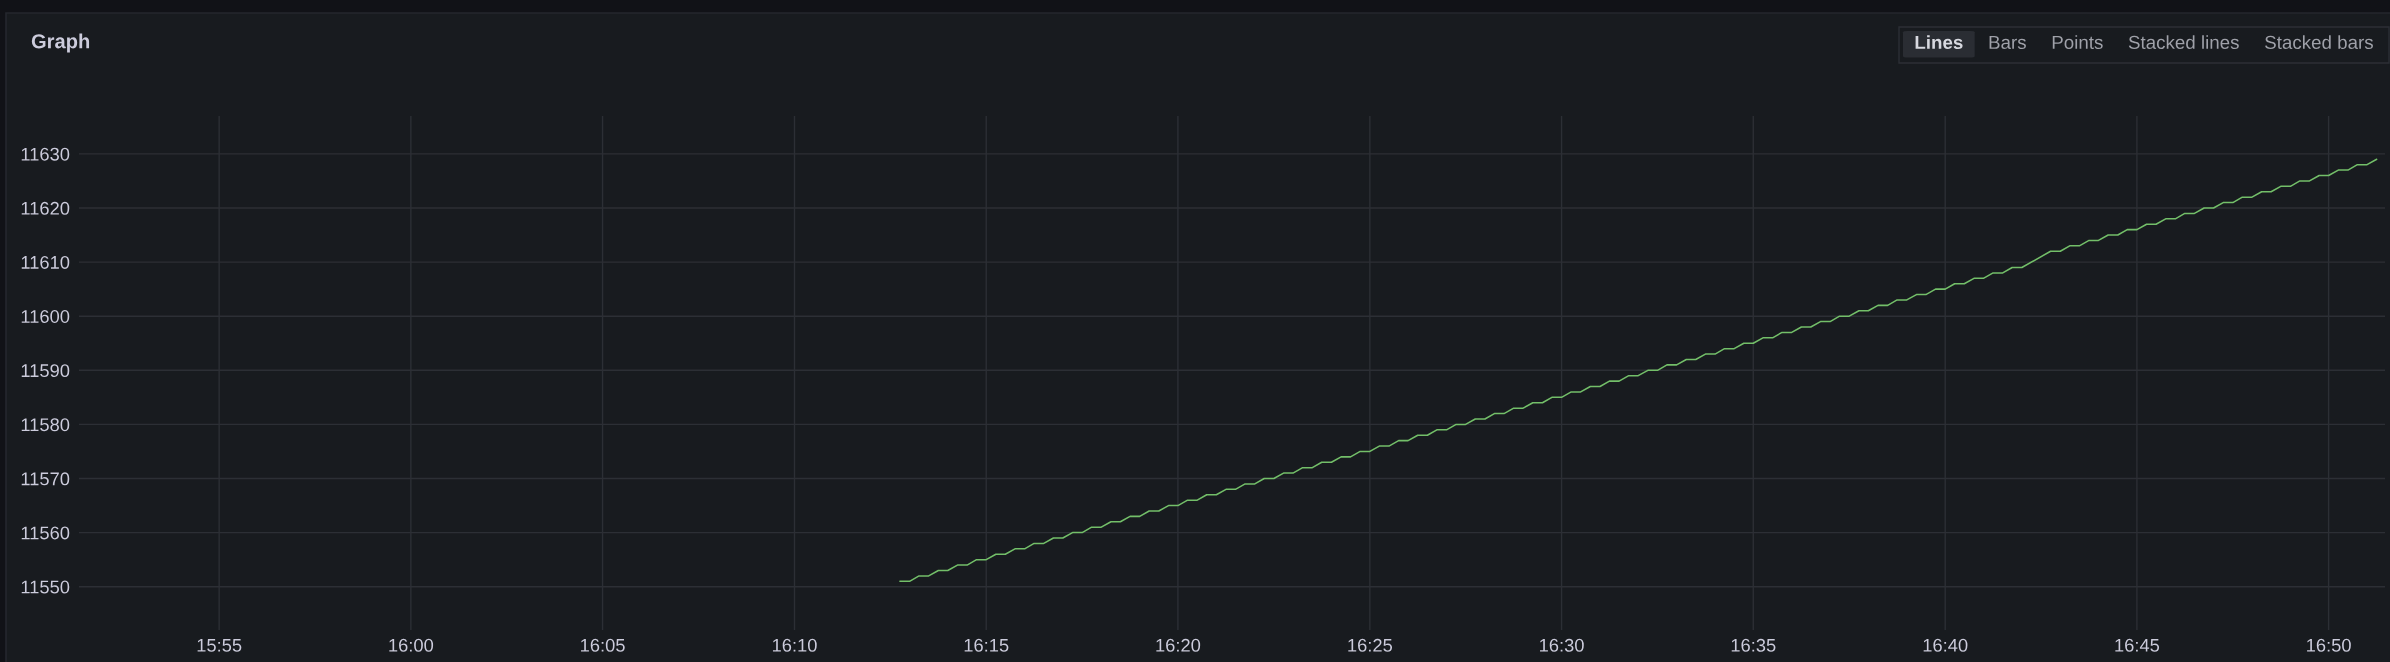  I want to click on x-tick-label: 16:25, so click(1370, 645).